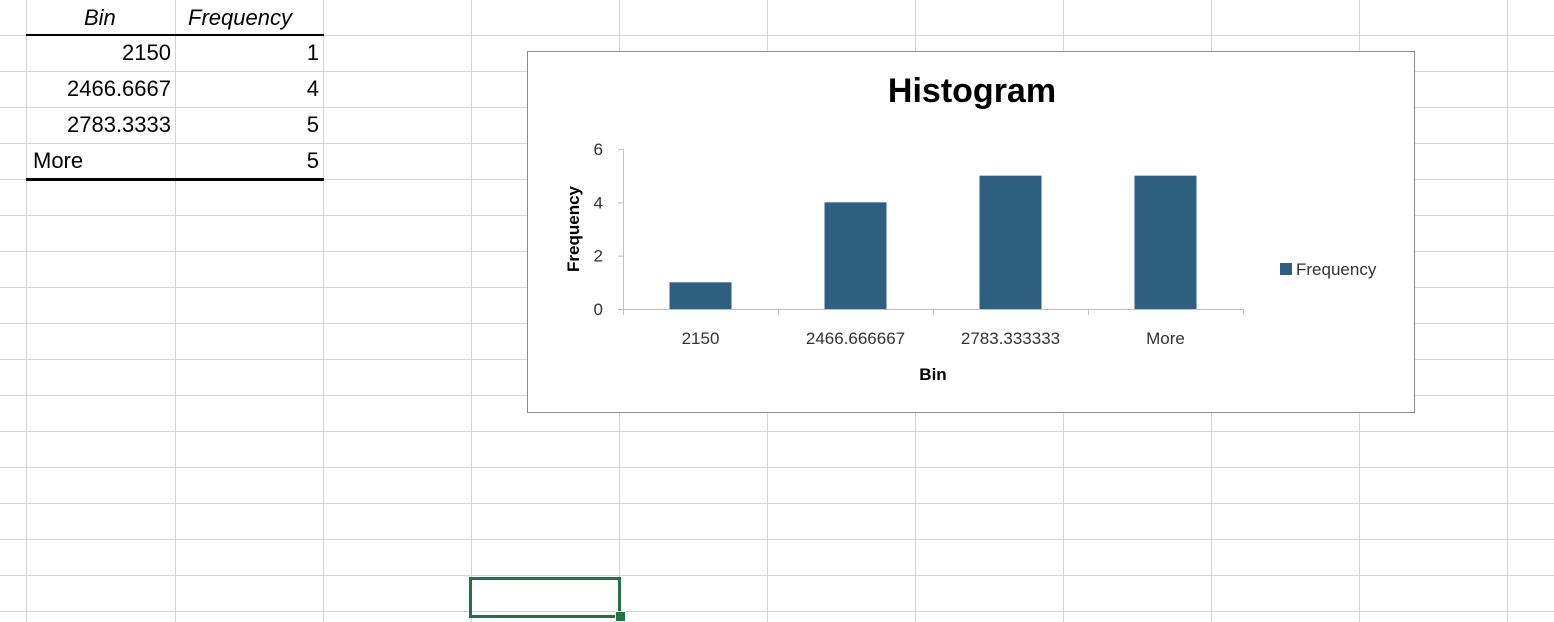  Describe the element at coordinates (312, 88) in the screenshot. I see `frequency-cell: 4` at that location.